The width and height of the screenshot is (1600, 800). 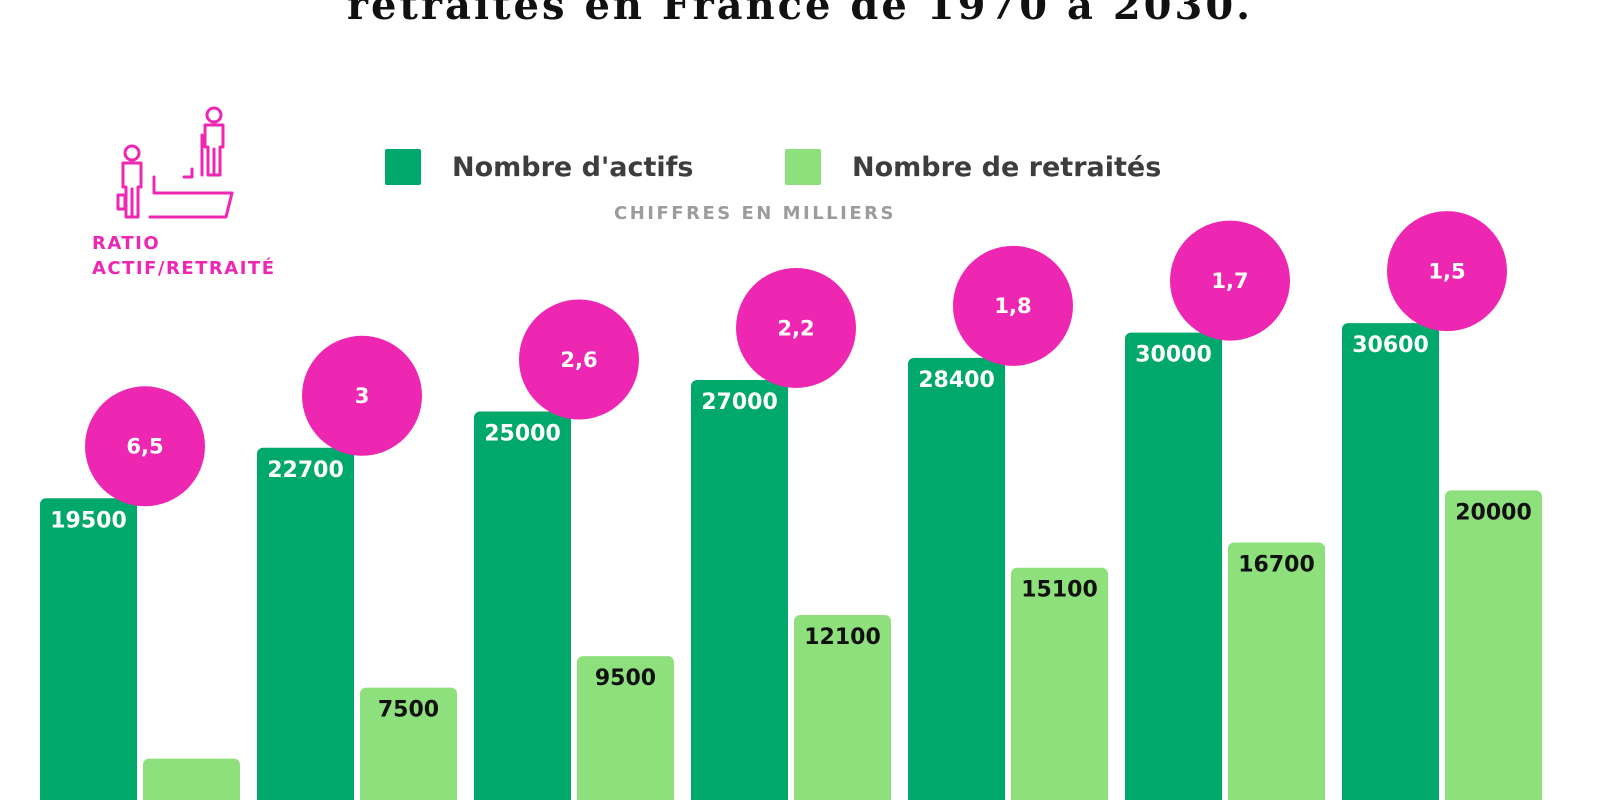 What do you see at coordinates (1493, 512) in the screenshot?
I see `bar-label-retraites: 20000` at bounding box center [1493, 512].